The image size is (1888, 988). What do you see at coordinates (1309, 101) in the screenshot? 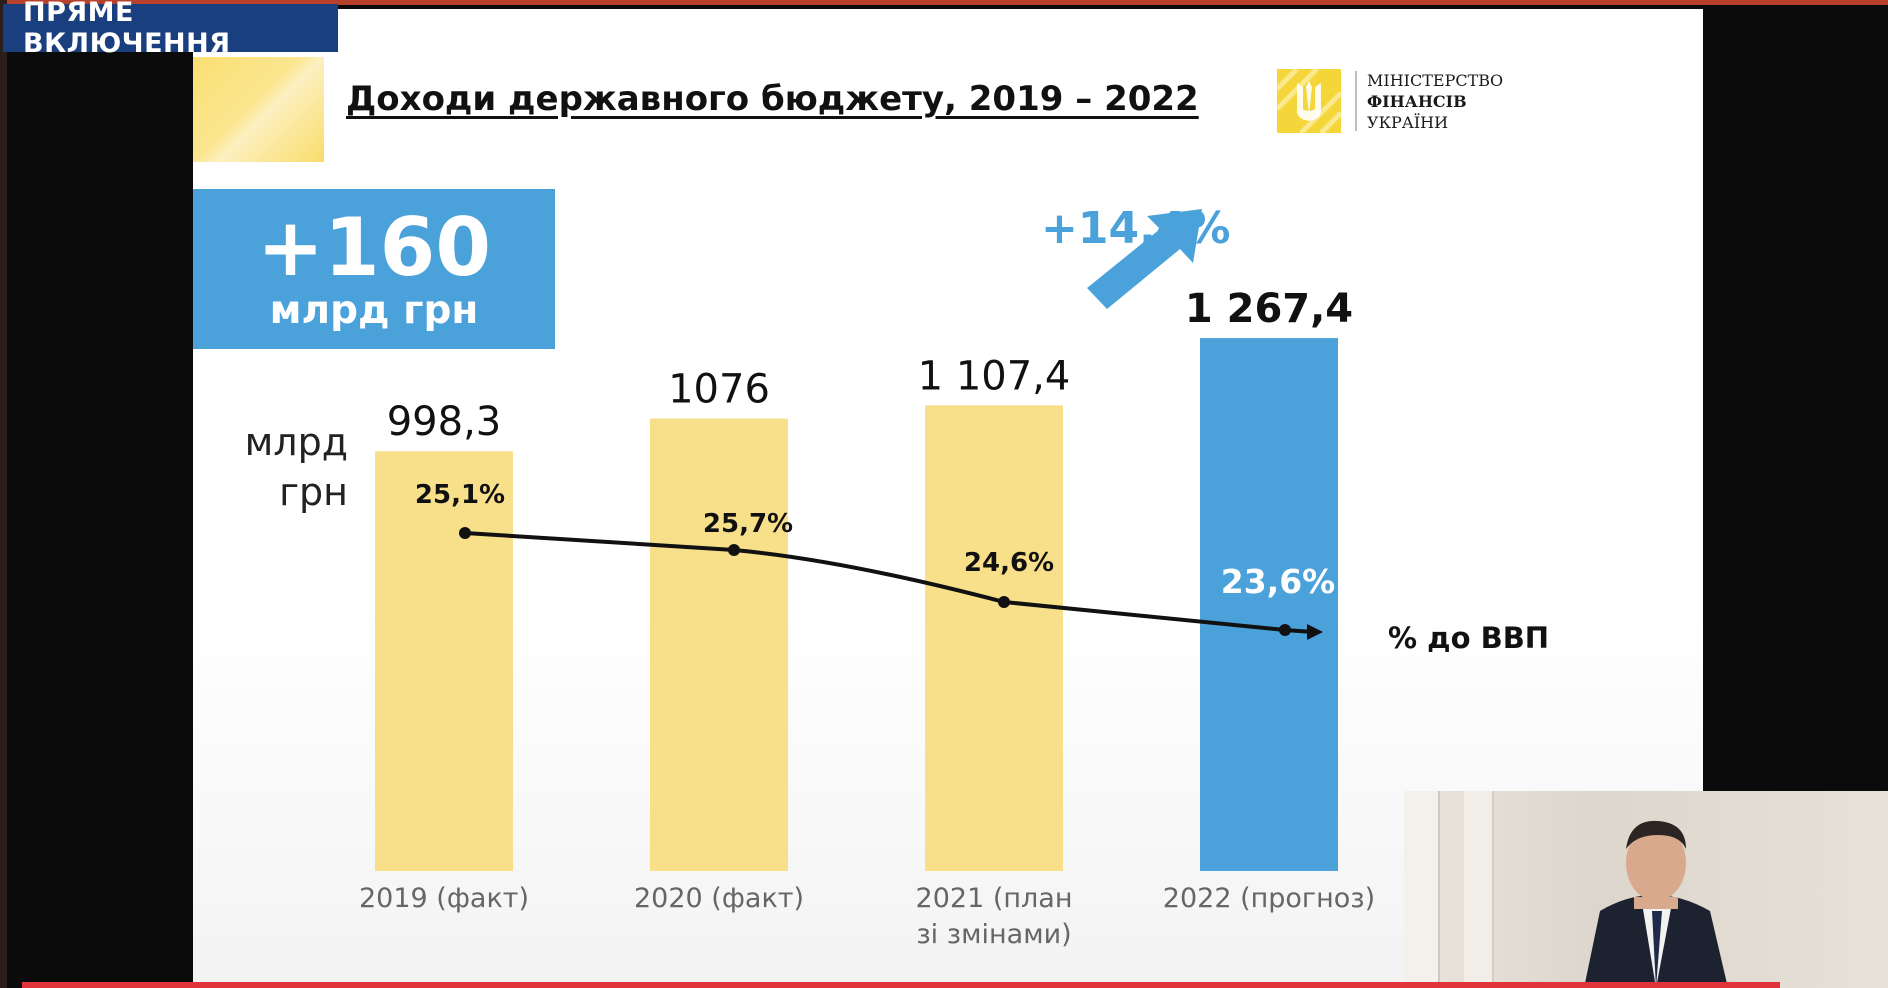
I see `trident-emblem-icon` at bounding box center [1309, 101].